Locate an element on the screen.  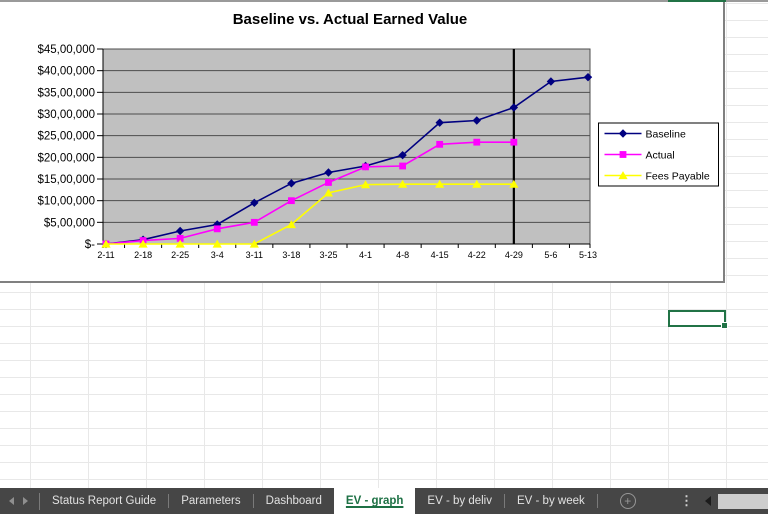
svg-text: 5-6 is located at coordinates (550, 255).